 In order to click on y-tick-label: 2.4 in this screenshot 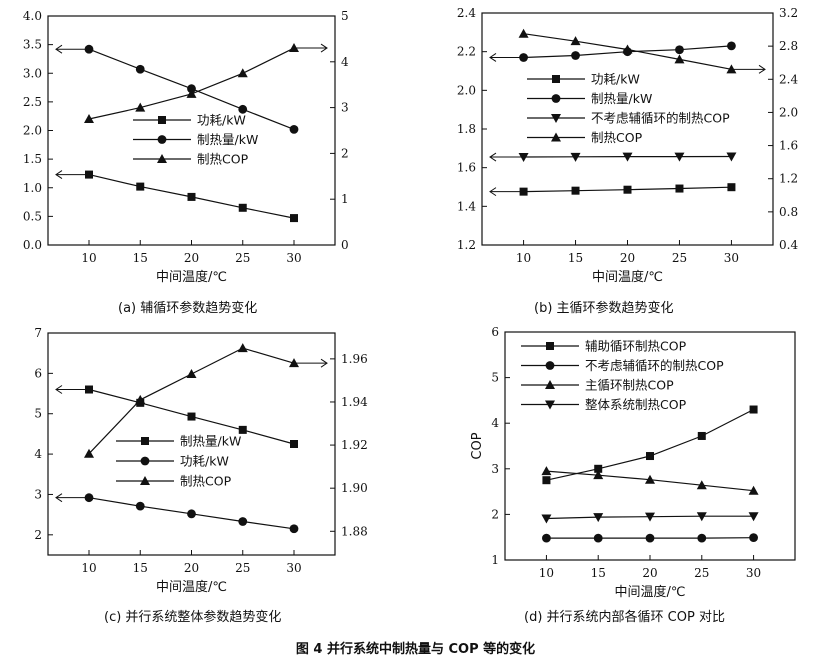, I will do `click(466, 13)`.